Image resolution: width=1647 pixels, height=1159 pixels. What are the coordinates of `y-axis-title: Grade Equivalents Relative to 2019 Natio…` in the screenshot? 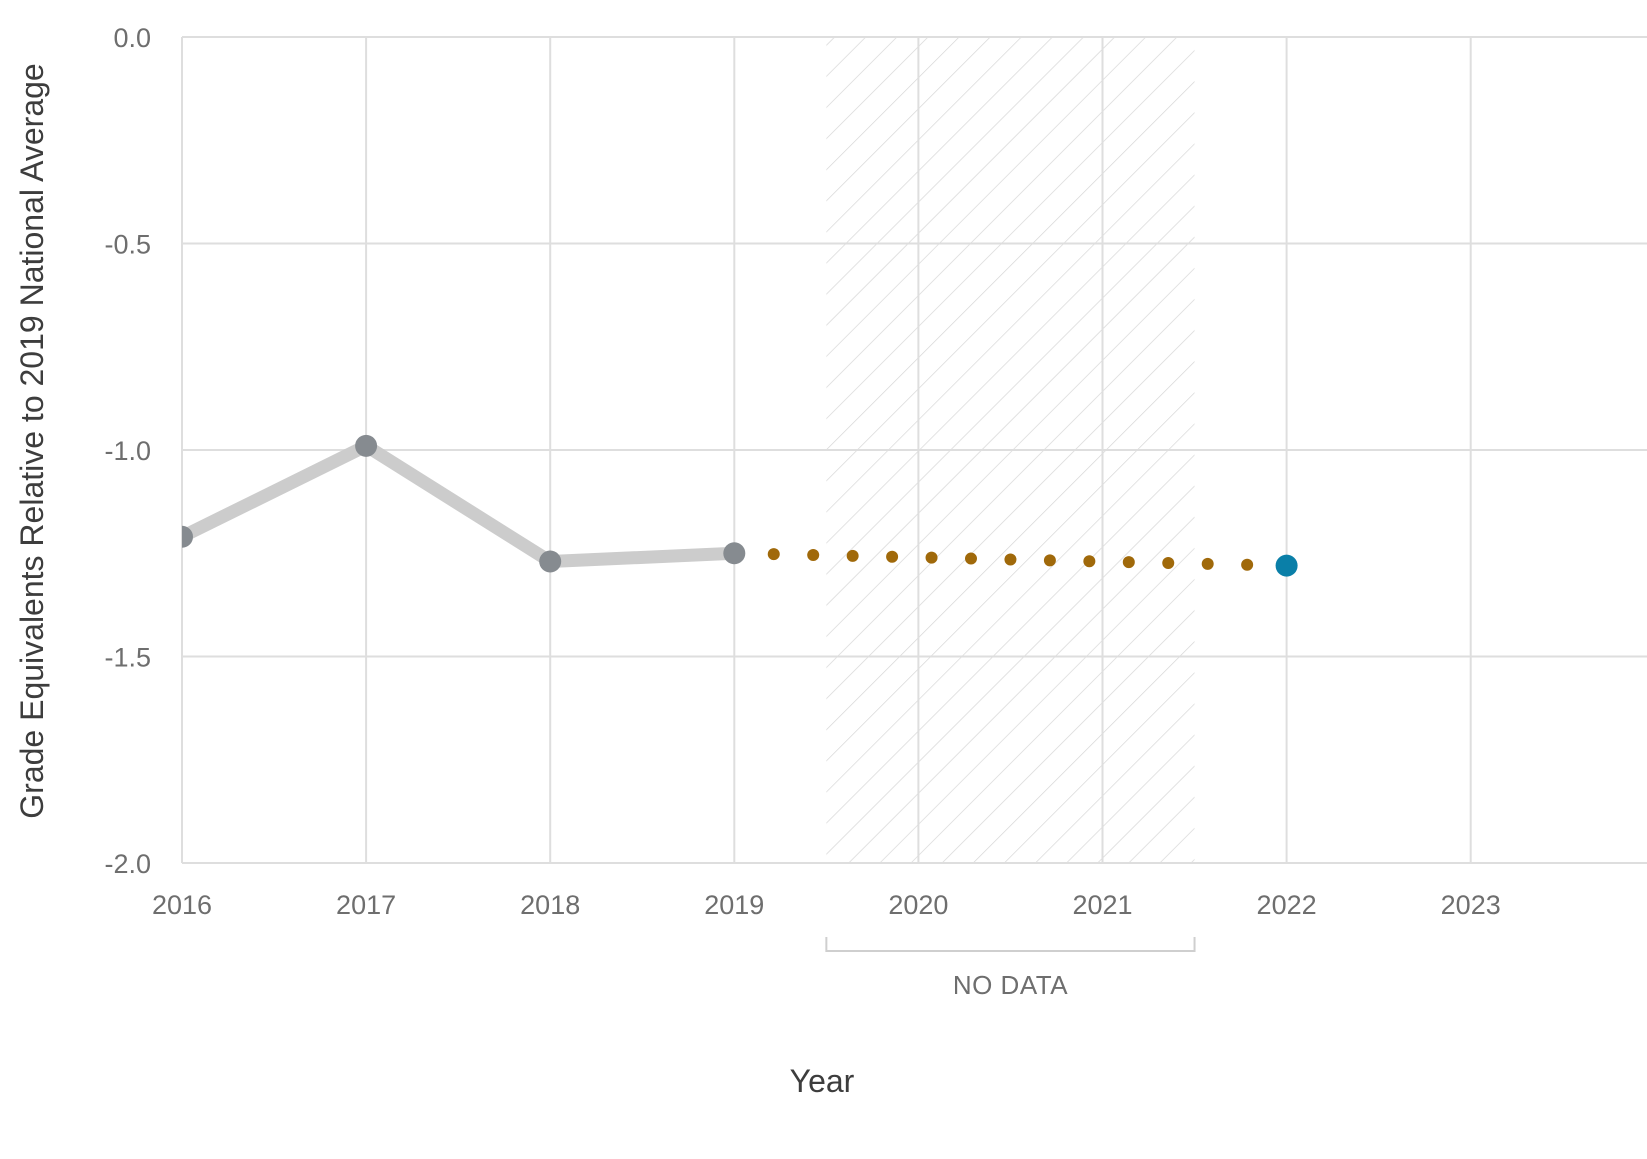 It's located at (32, 440).